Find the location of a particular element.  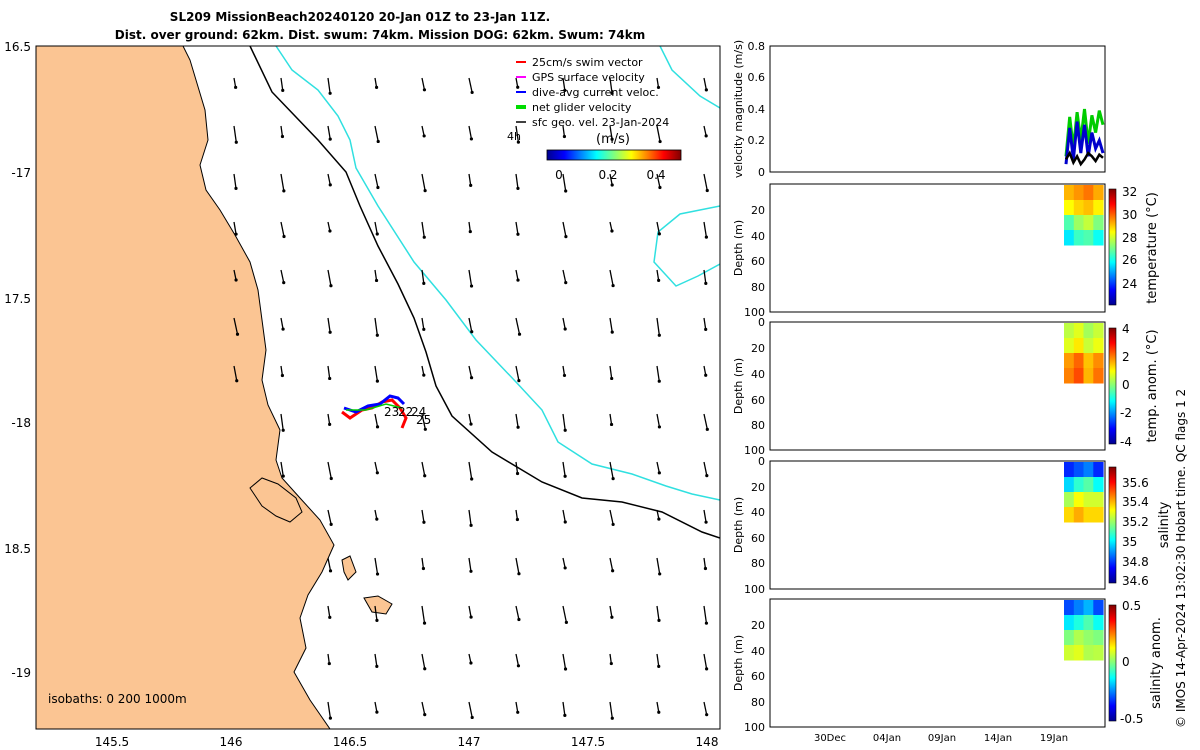

colorbar-tick: 4 is located at coordinates (1126, 329).